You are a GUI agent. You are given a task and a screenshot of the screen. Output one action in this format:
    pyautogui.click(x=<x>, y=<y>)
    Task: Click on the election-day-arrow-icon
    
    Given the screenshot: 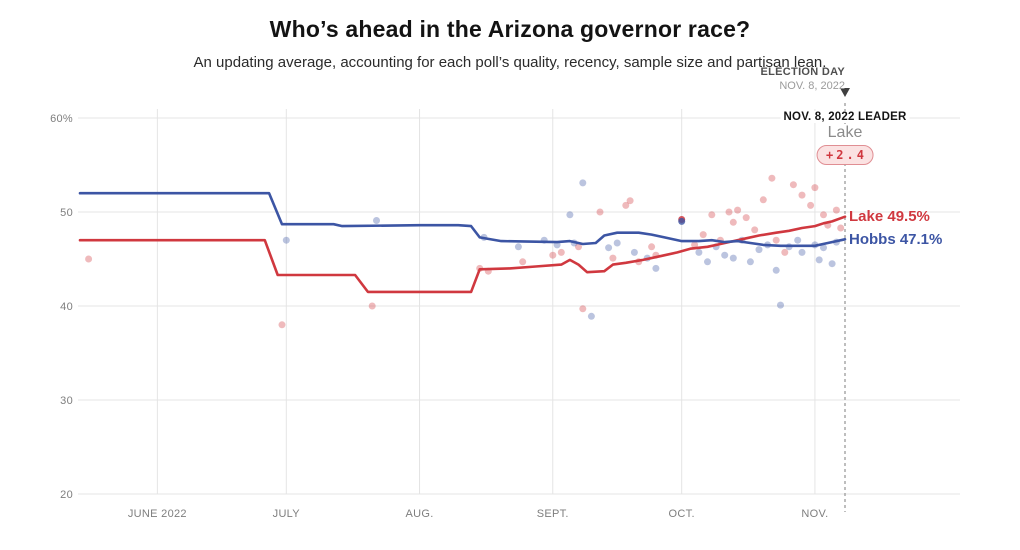 What is the action you would take?
    pyautogui.click(x=845, y=92)
    